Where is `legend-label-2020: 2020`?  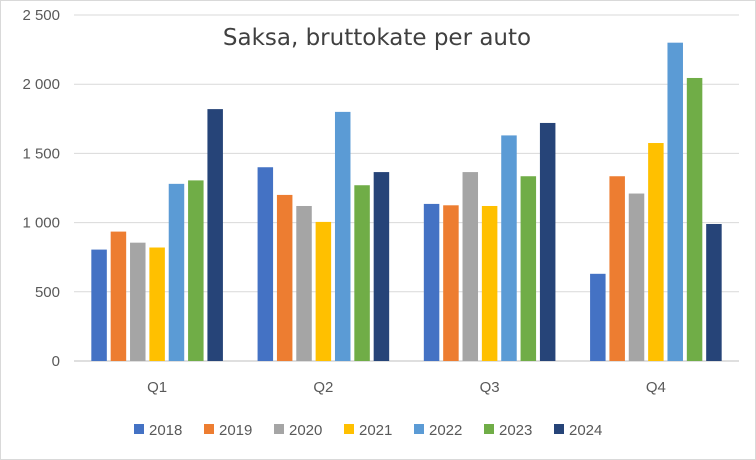
legend-label-2020: 2020 is located at coordinates (305, 430).